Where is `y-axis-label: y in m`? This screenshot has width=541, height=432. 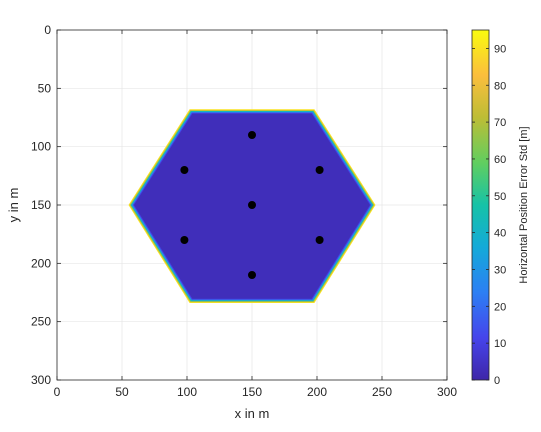
y-axis-label: y in m is located at coordinates (13, 205).